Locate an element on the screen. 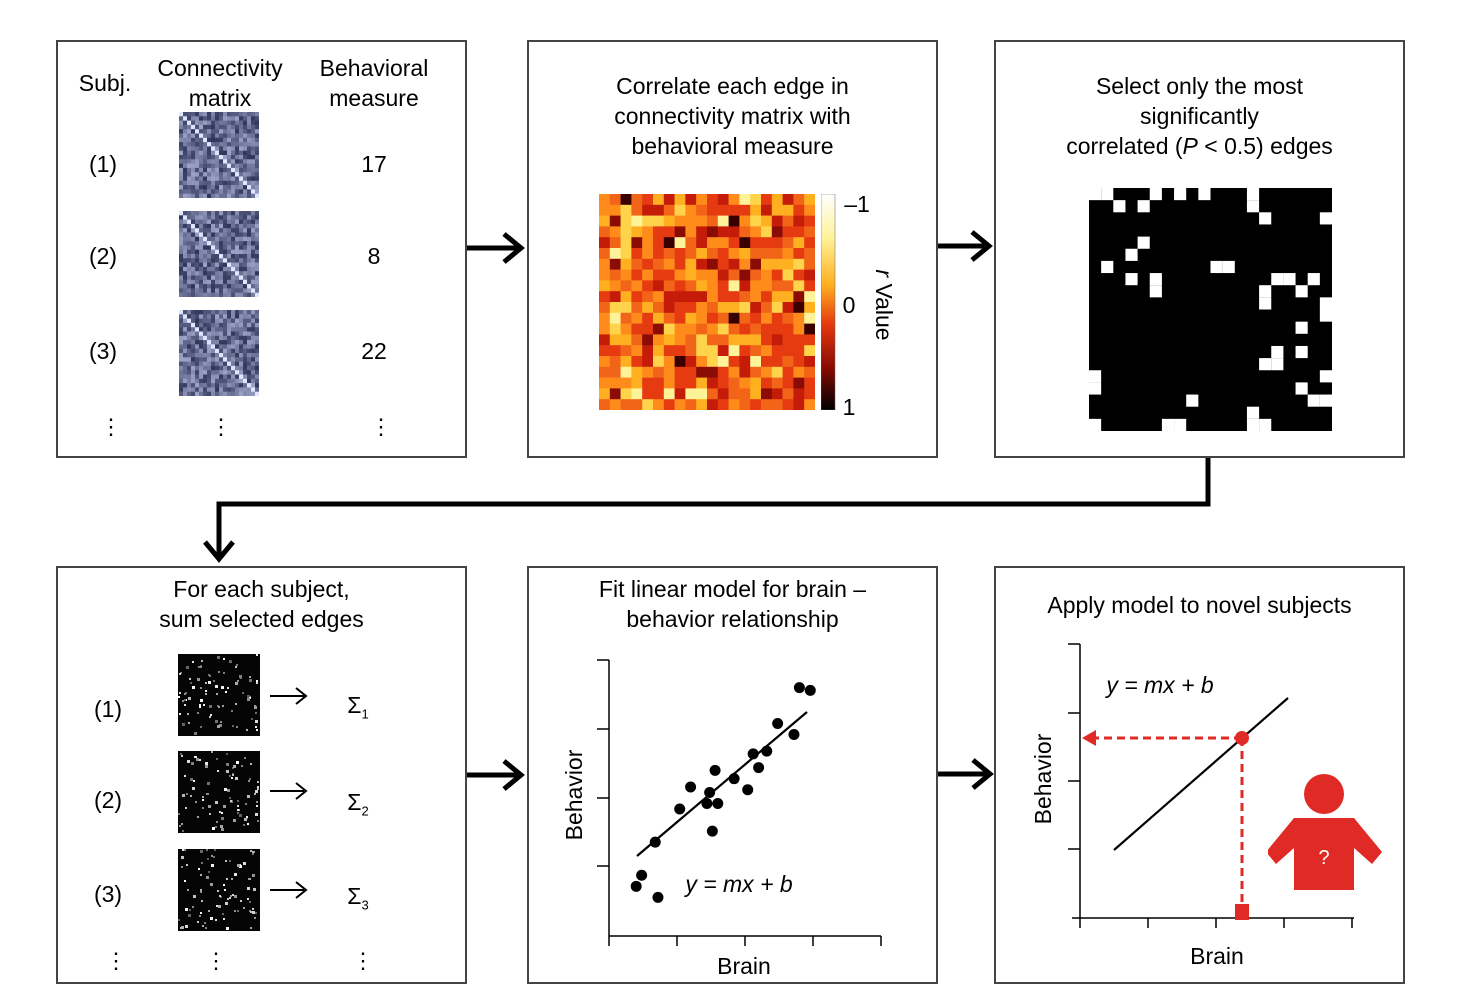  y-axis-label: Behavior is located at coordinates (574, 795).